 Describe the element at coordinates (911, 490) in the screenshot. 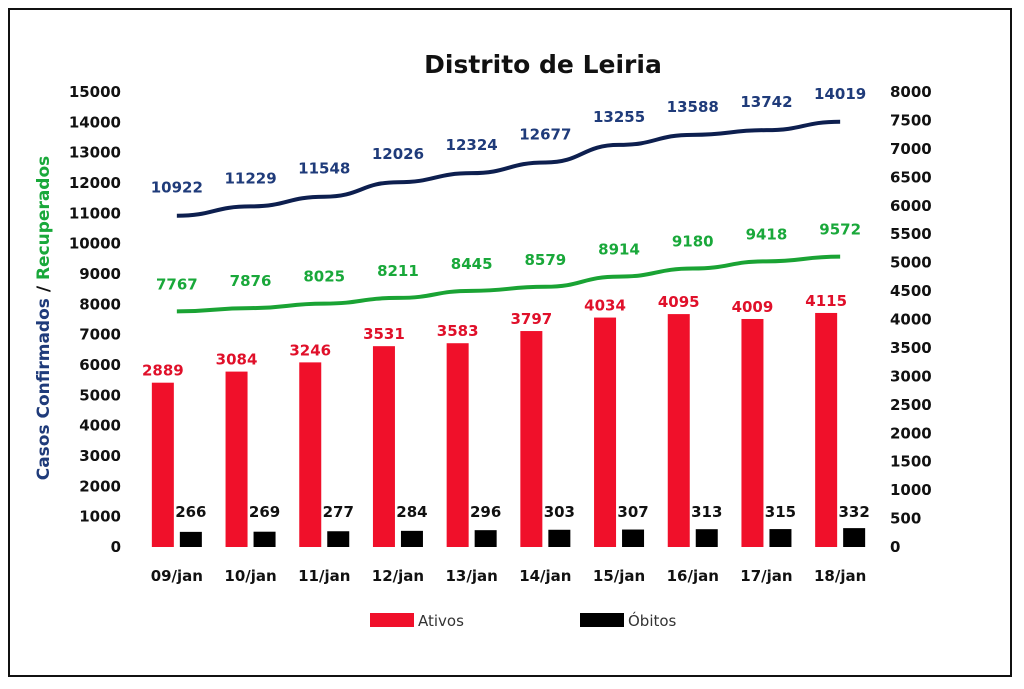

I see `right-tick-label: 1000` at that location.